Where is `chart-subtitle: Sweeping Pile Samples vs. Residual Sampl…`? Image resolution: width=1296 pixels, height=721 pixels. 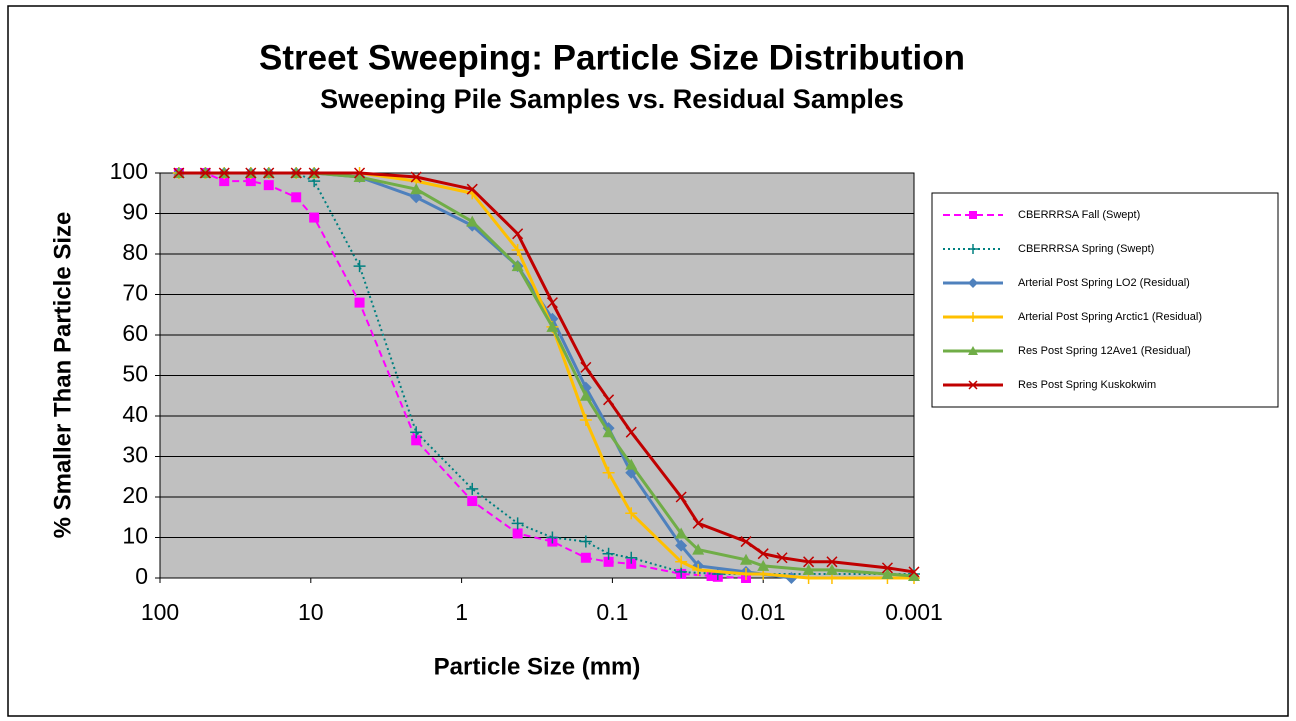
chart-subtitle: Sweeping Pile Samples vs. Residual Sampl… is located at coordinates (612, 99).